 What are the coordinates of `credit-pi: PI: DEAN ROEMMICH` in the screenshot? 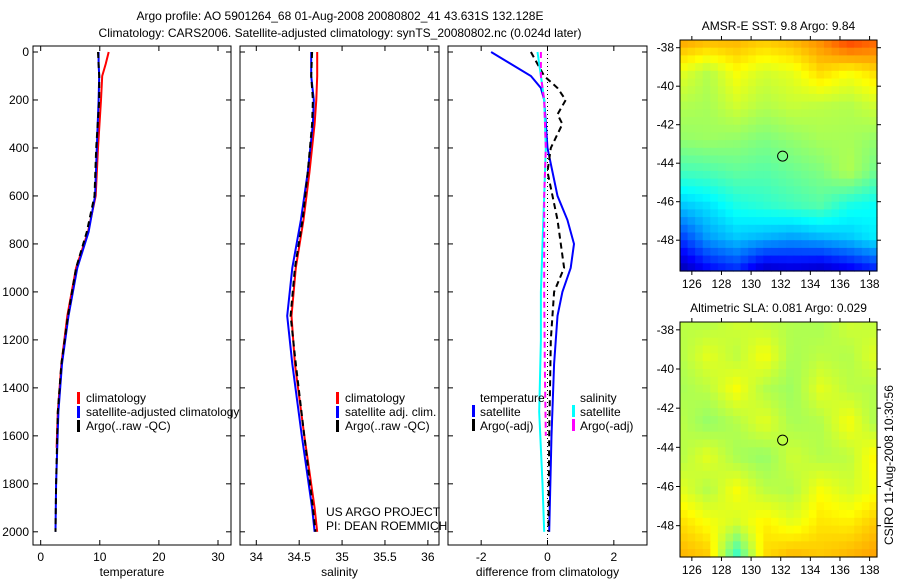 It's located at (386, 526).